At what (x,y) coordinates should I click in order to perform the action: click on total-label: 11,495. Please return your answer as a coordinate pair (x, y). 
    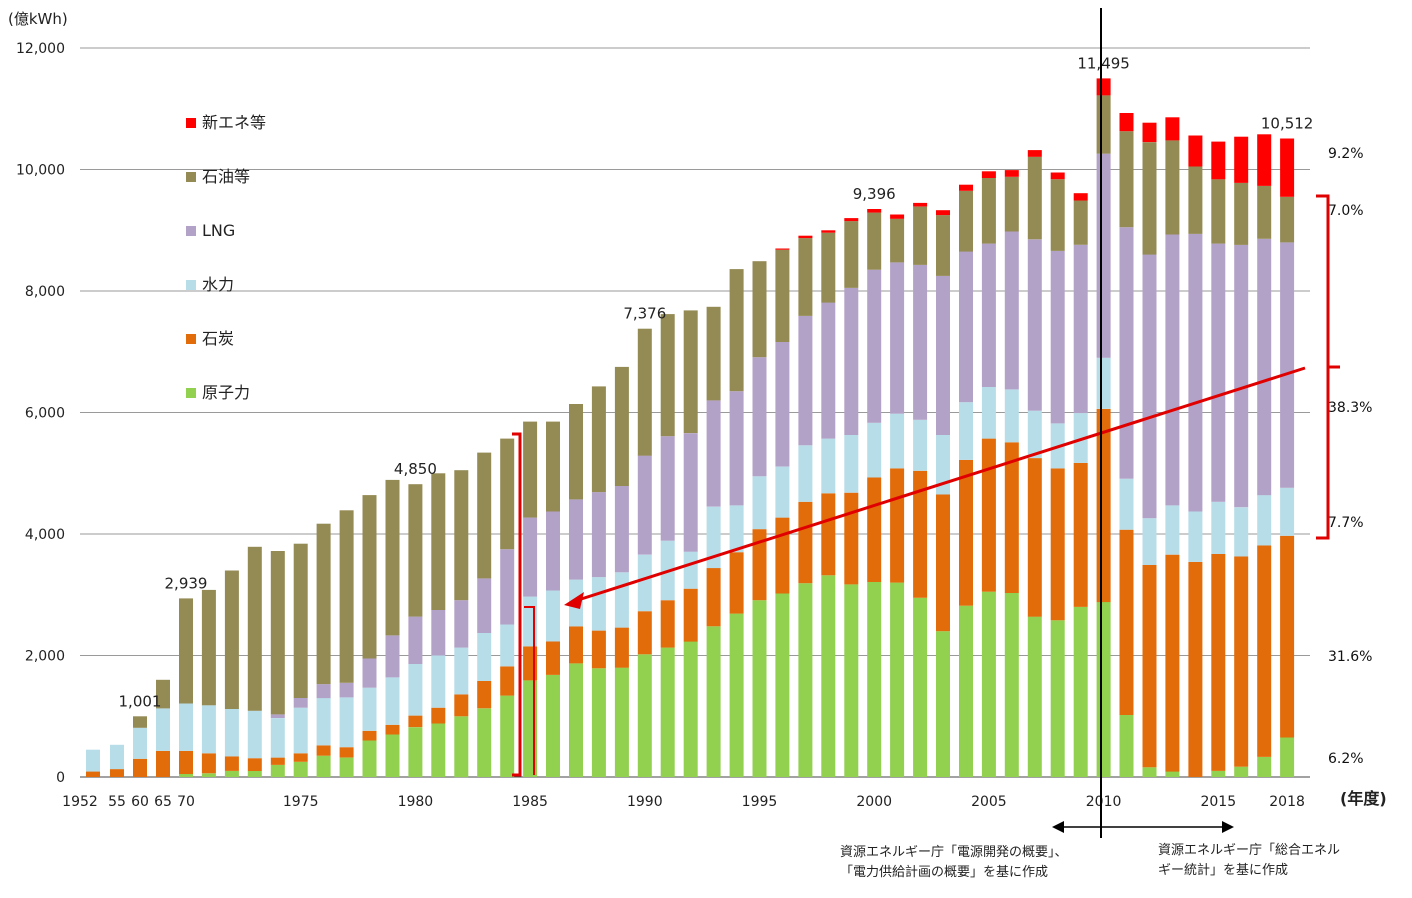
    Looking at the image, I should click on (1103, 63).